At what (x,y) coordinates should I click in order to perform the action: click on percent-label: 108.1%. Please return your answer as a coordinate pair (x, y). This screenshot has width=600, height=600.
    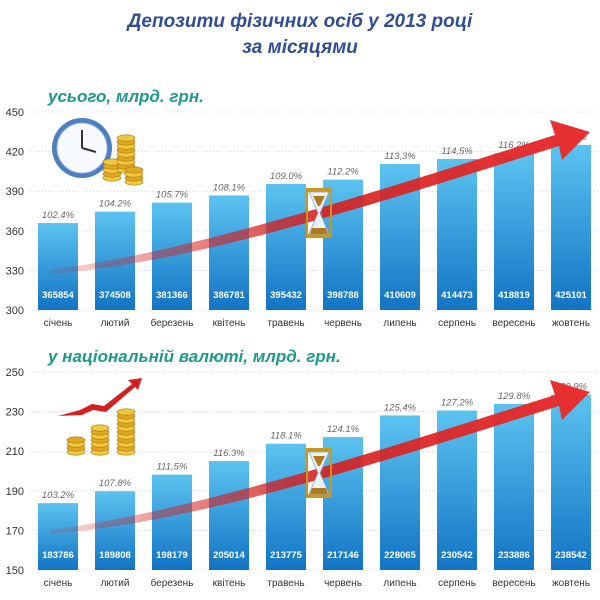
    Looking at the image, I should click on (229, 187).